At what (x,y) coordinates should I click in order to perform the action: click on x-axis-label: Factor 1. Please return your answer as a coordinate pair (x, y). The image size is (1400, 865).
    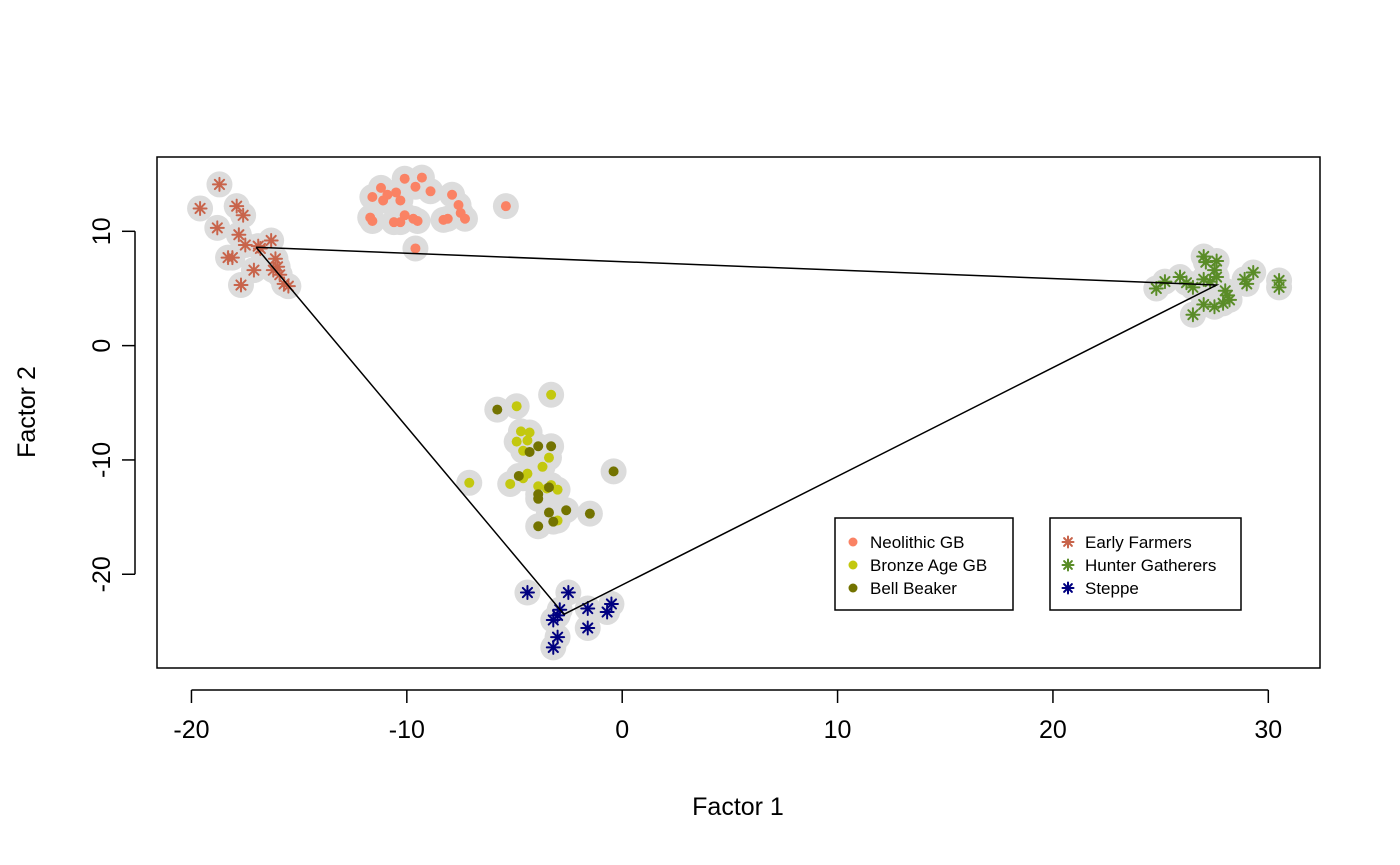
    Looking at the image, I should click on (738, 807).